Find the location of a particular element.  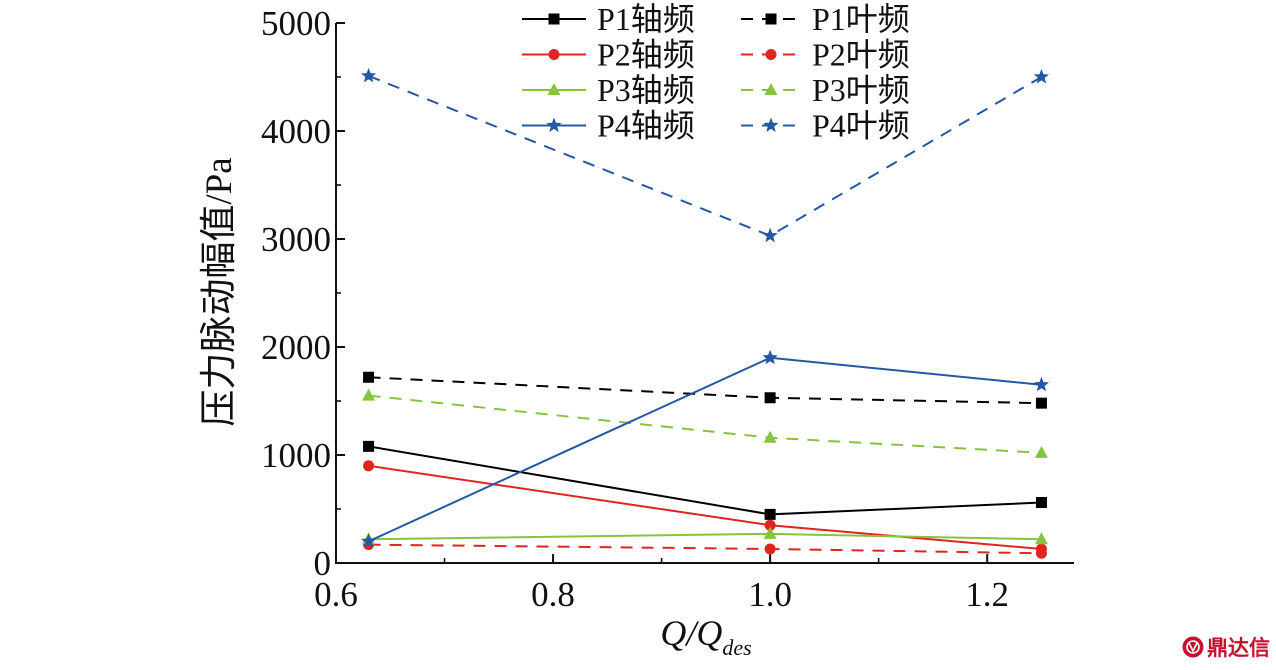

watermark-text: 鼎达信 is located at coordinates (1238, 648).